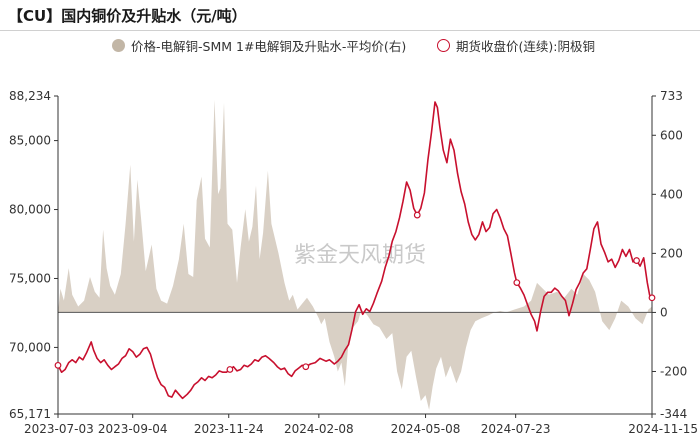  Describe the element at coordinates (663, 429) in the screenshot. I see `x-tick-label: 2024-11-15` at that location.